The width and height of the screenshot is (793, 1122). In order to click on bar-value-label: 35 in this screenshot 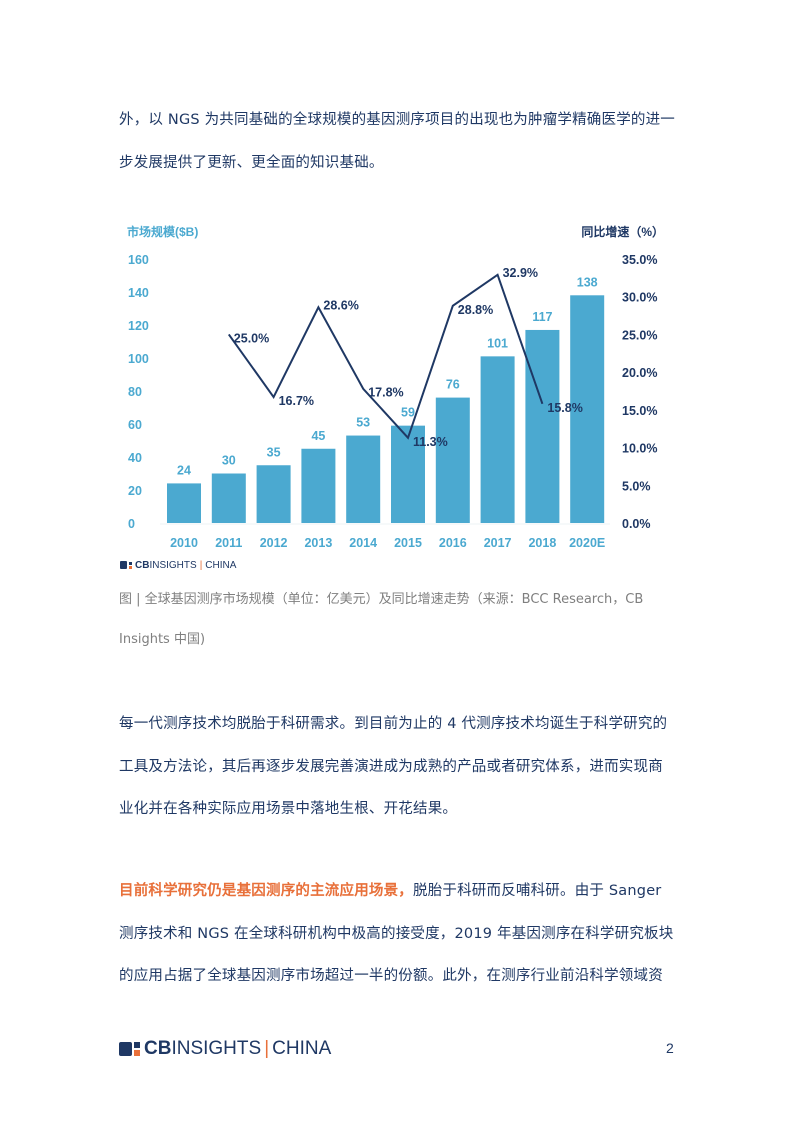, I will do `click(274, 452)`.